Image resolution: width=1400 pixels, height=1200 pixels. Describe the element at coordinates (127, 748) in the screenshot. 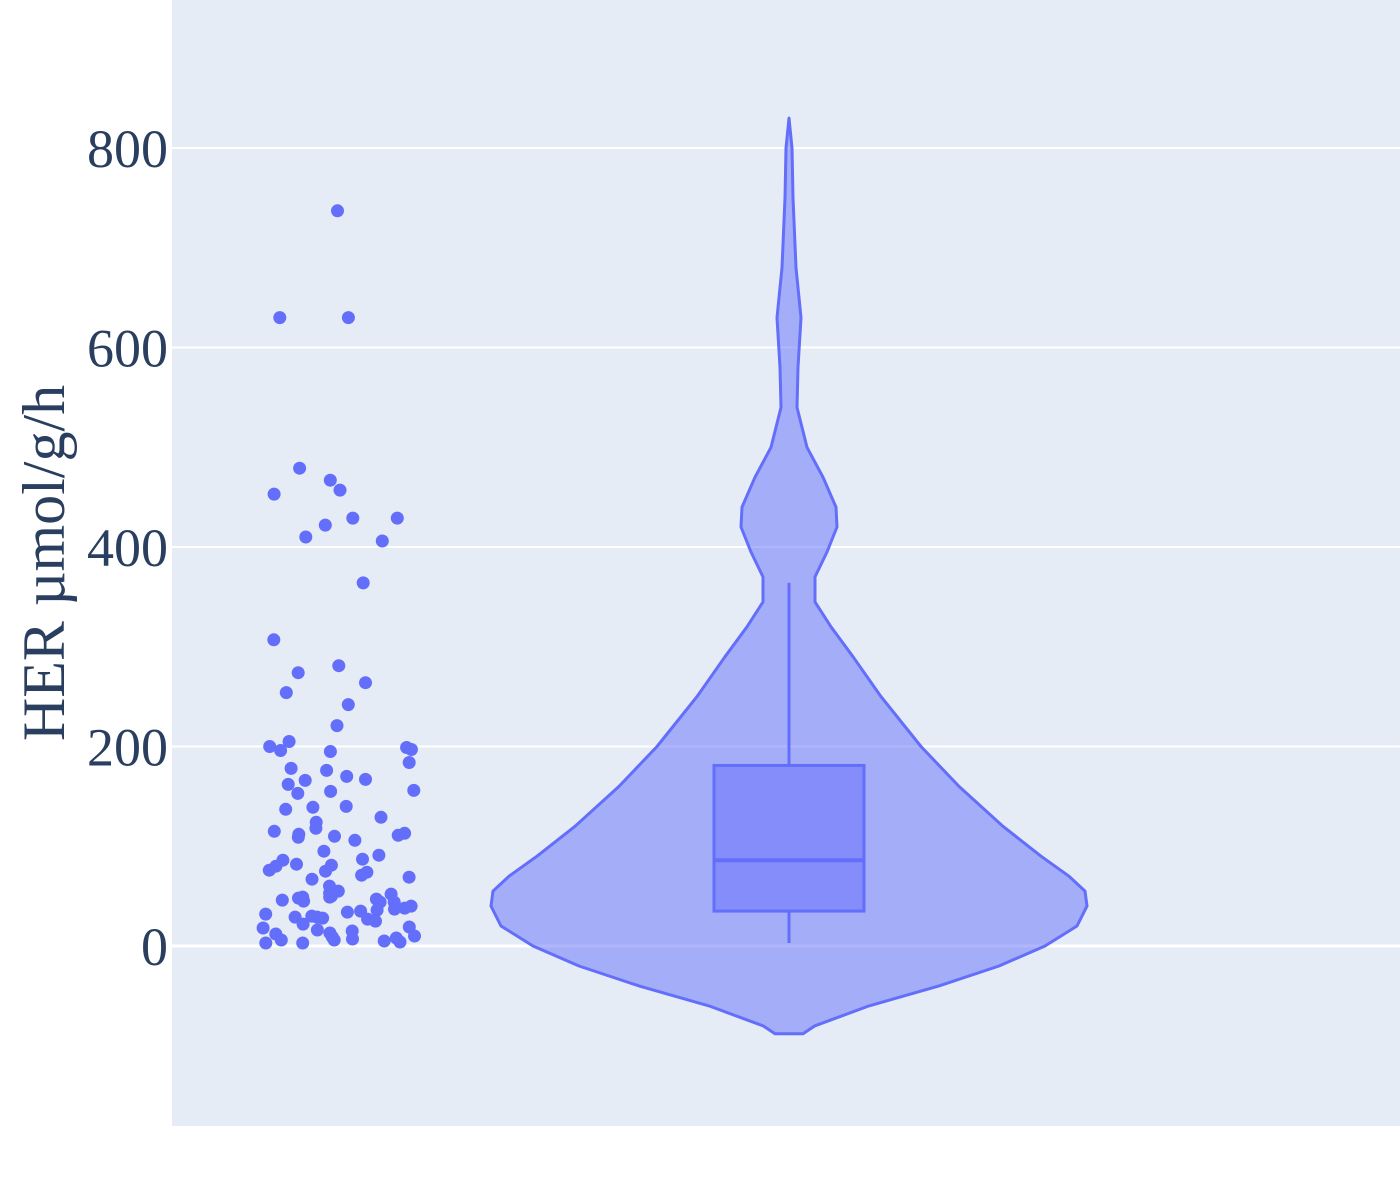

I see `y-tick-label-200: 200` at that location.